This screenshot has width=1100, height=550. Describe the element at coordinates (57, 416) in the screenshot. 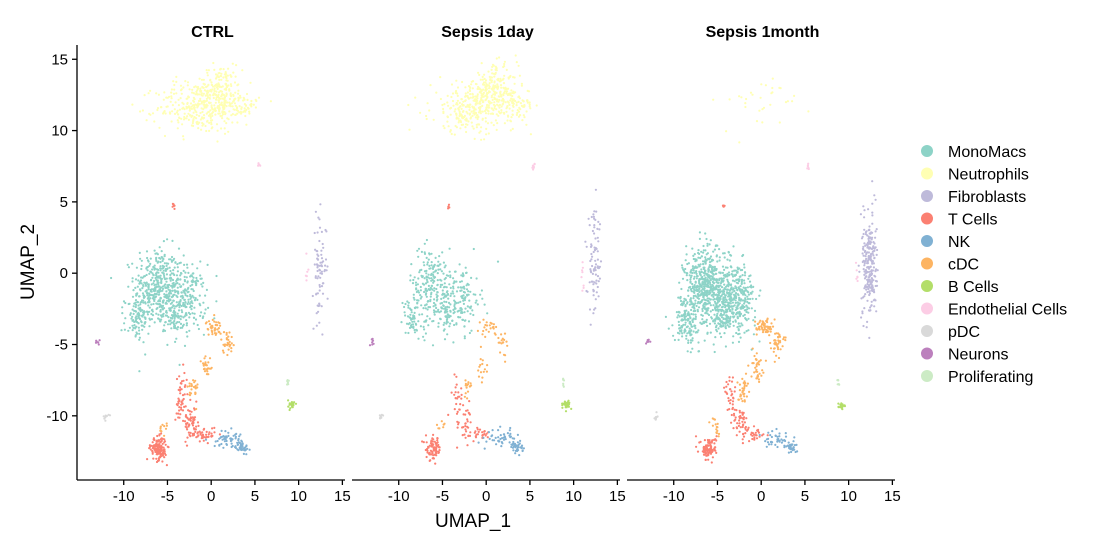

I see `y-tick-label: -10` at that location.